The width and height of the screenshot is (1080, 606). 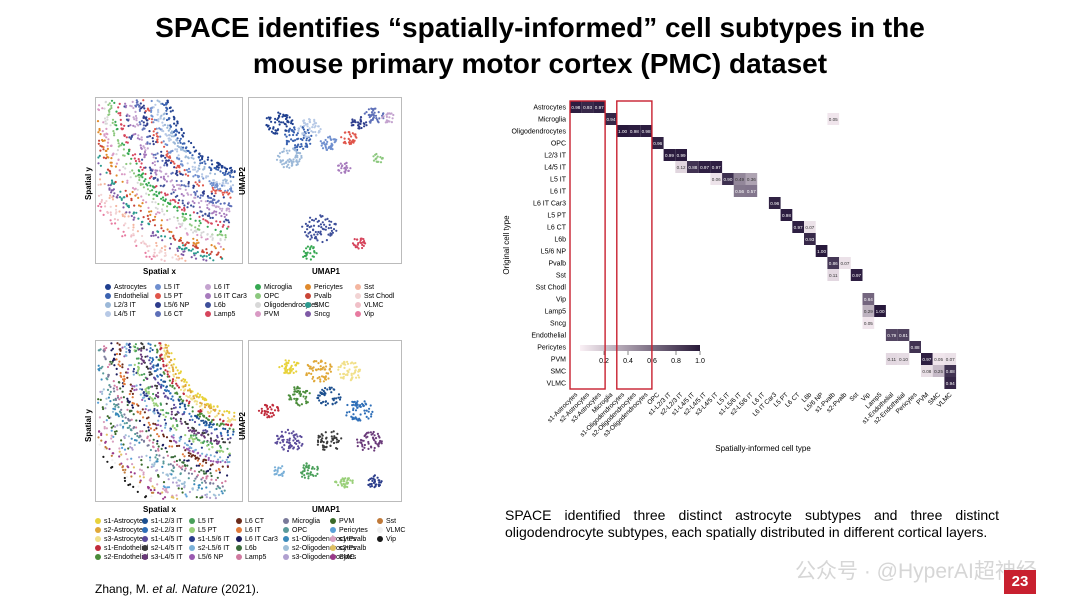 I want to click on top-spatial-ylabel: Spatial y, so click(x=88, y=183).